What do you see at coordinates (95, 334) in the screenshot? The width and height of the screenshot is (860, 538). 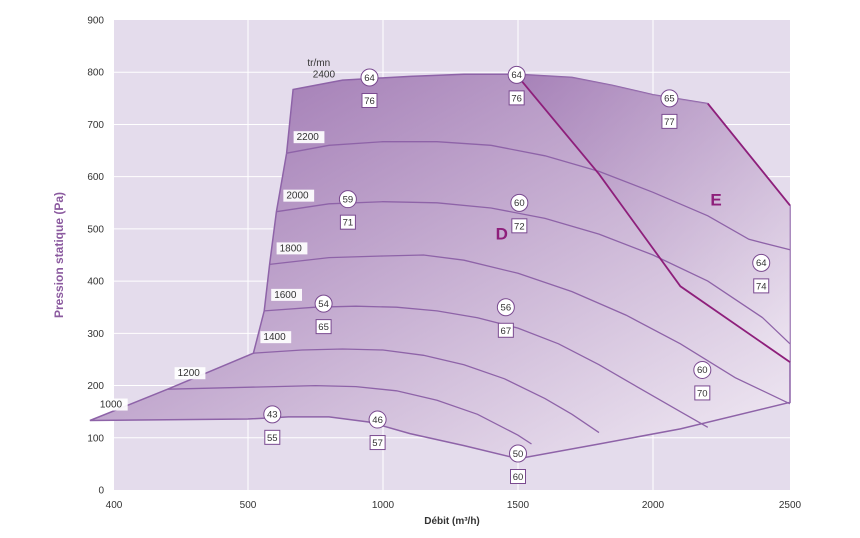 I see `y-tick-label: 300` at bounding box center [95, 334].